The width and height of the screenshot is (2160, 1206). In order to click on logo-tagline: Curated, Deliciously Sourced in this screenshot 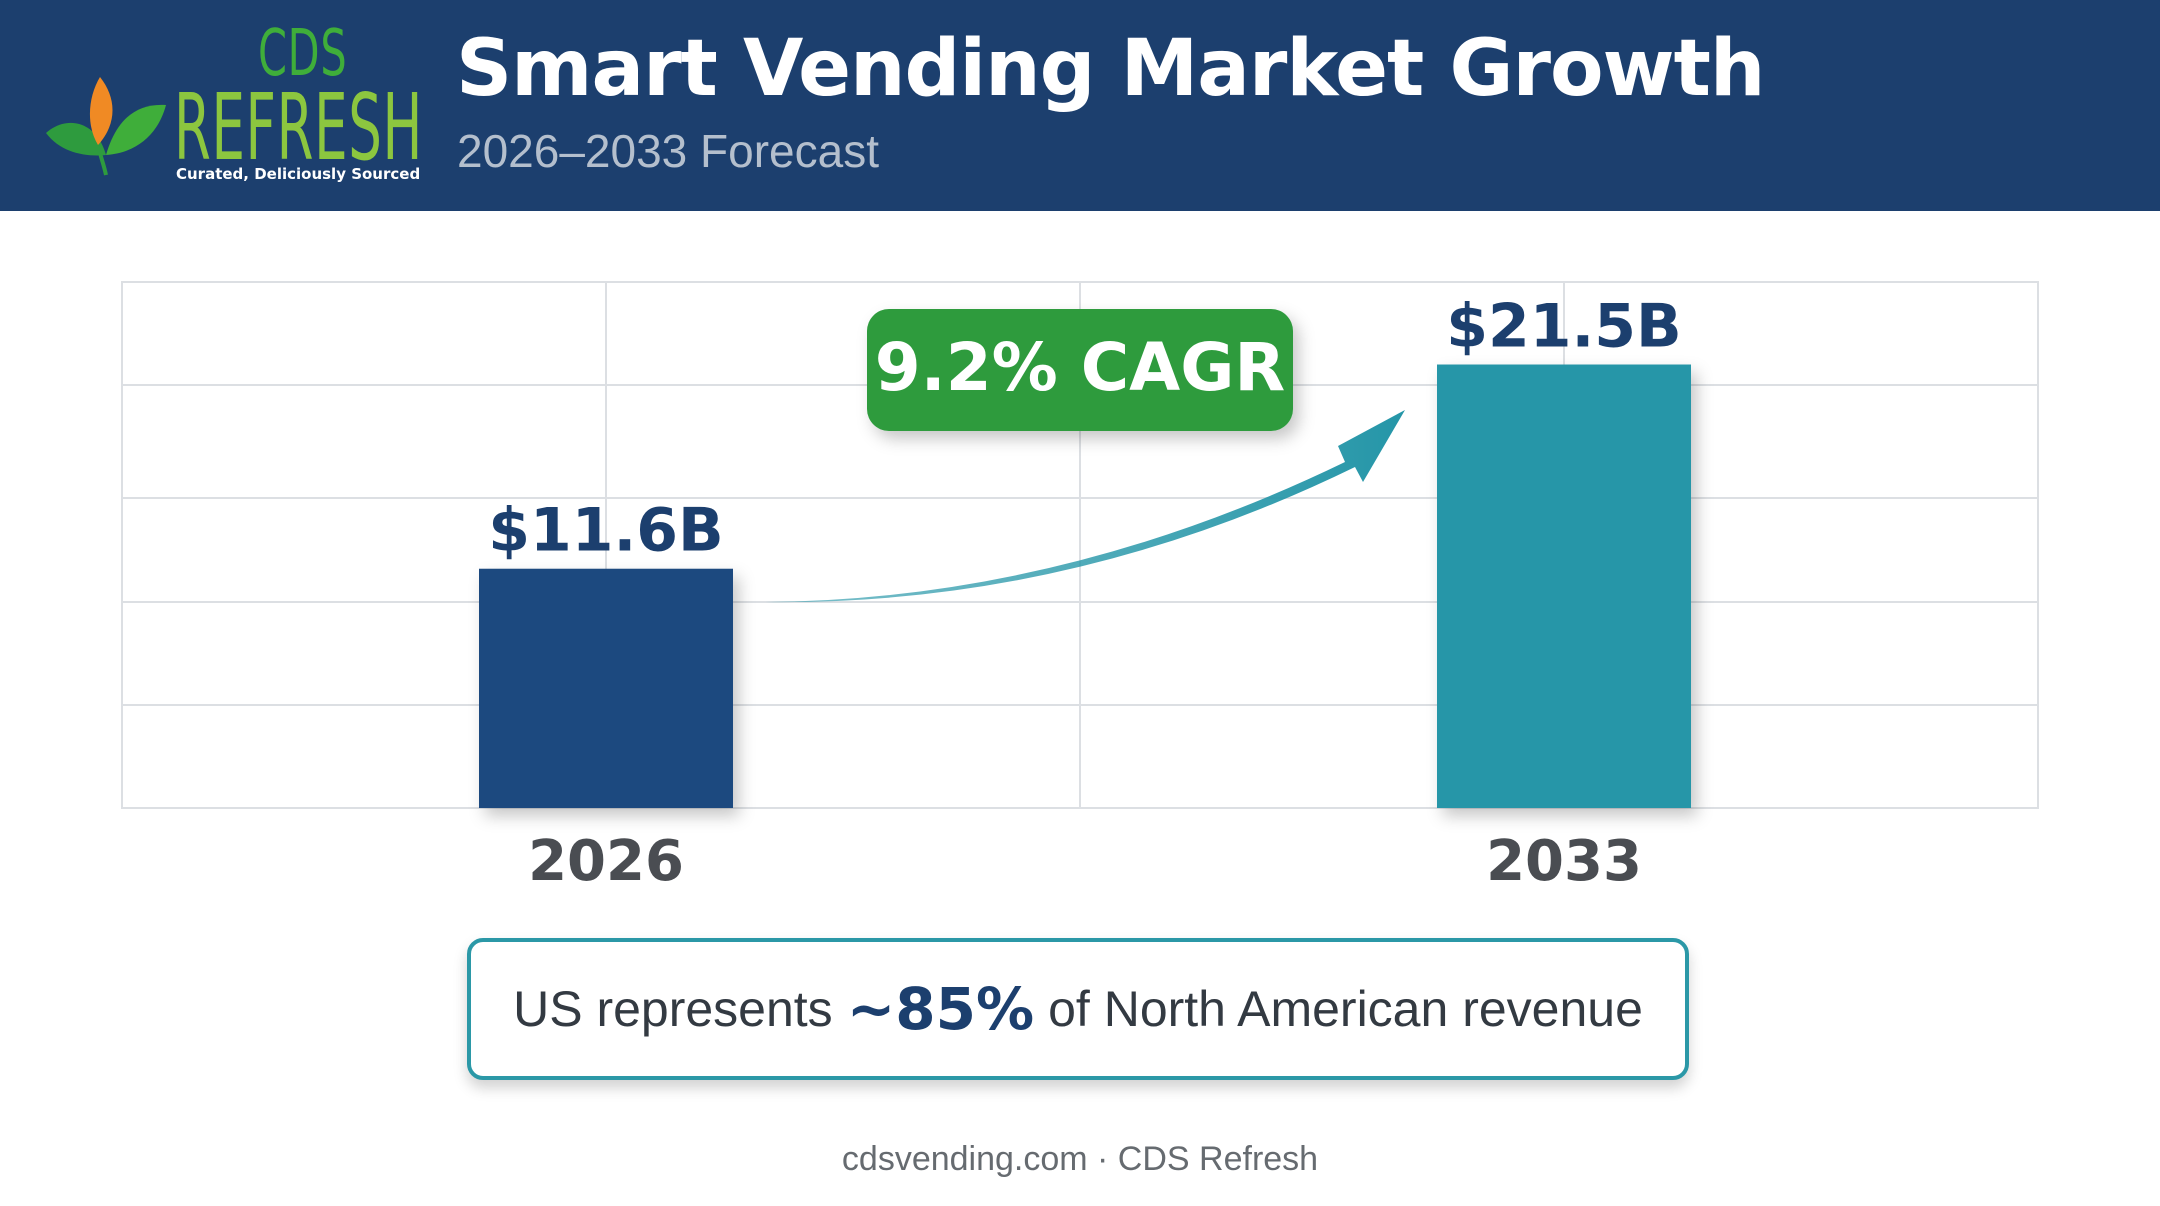, I will do `click(298, 174)`.